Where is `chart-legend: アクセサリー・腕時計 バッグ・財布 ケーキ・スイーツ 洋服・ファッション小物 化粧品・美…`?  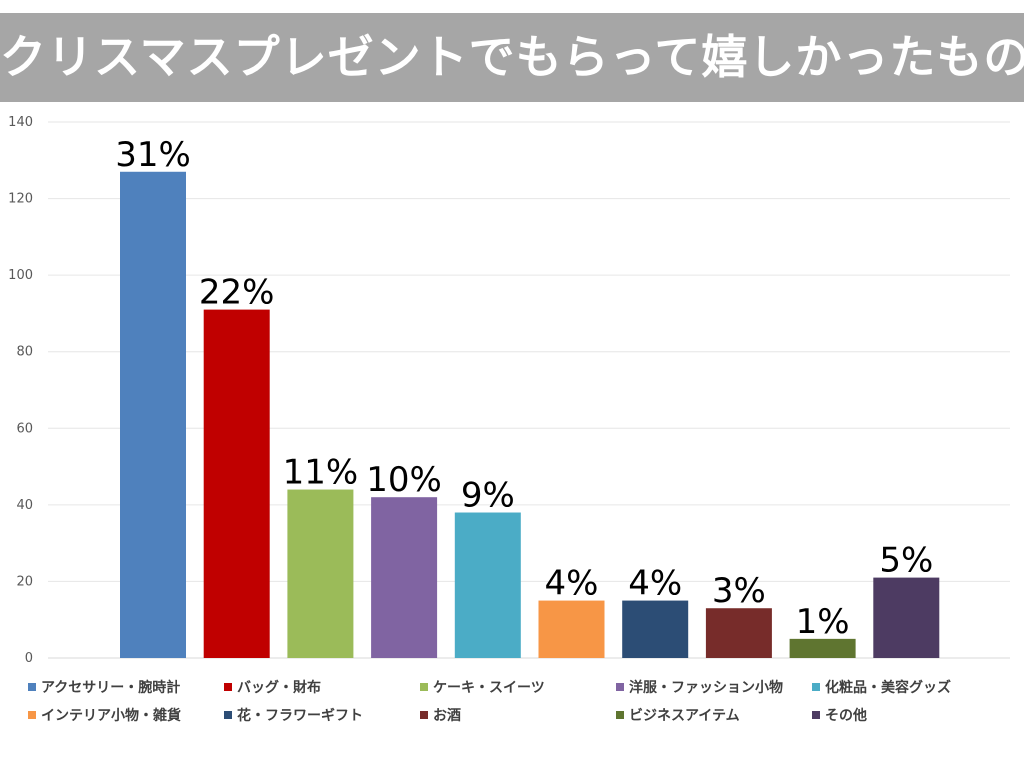
chart-legend: アクセサリー・腕時計 バッグ・財布 ケーキ・スイーツ 洋服・ファッション小物 化粧品・美… is located at coordinates (518, 701).